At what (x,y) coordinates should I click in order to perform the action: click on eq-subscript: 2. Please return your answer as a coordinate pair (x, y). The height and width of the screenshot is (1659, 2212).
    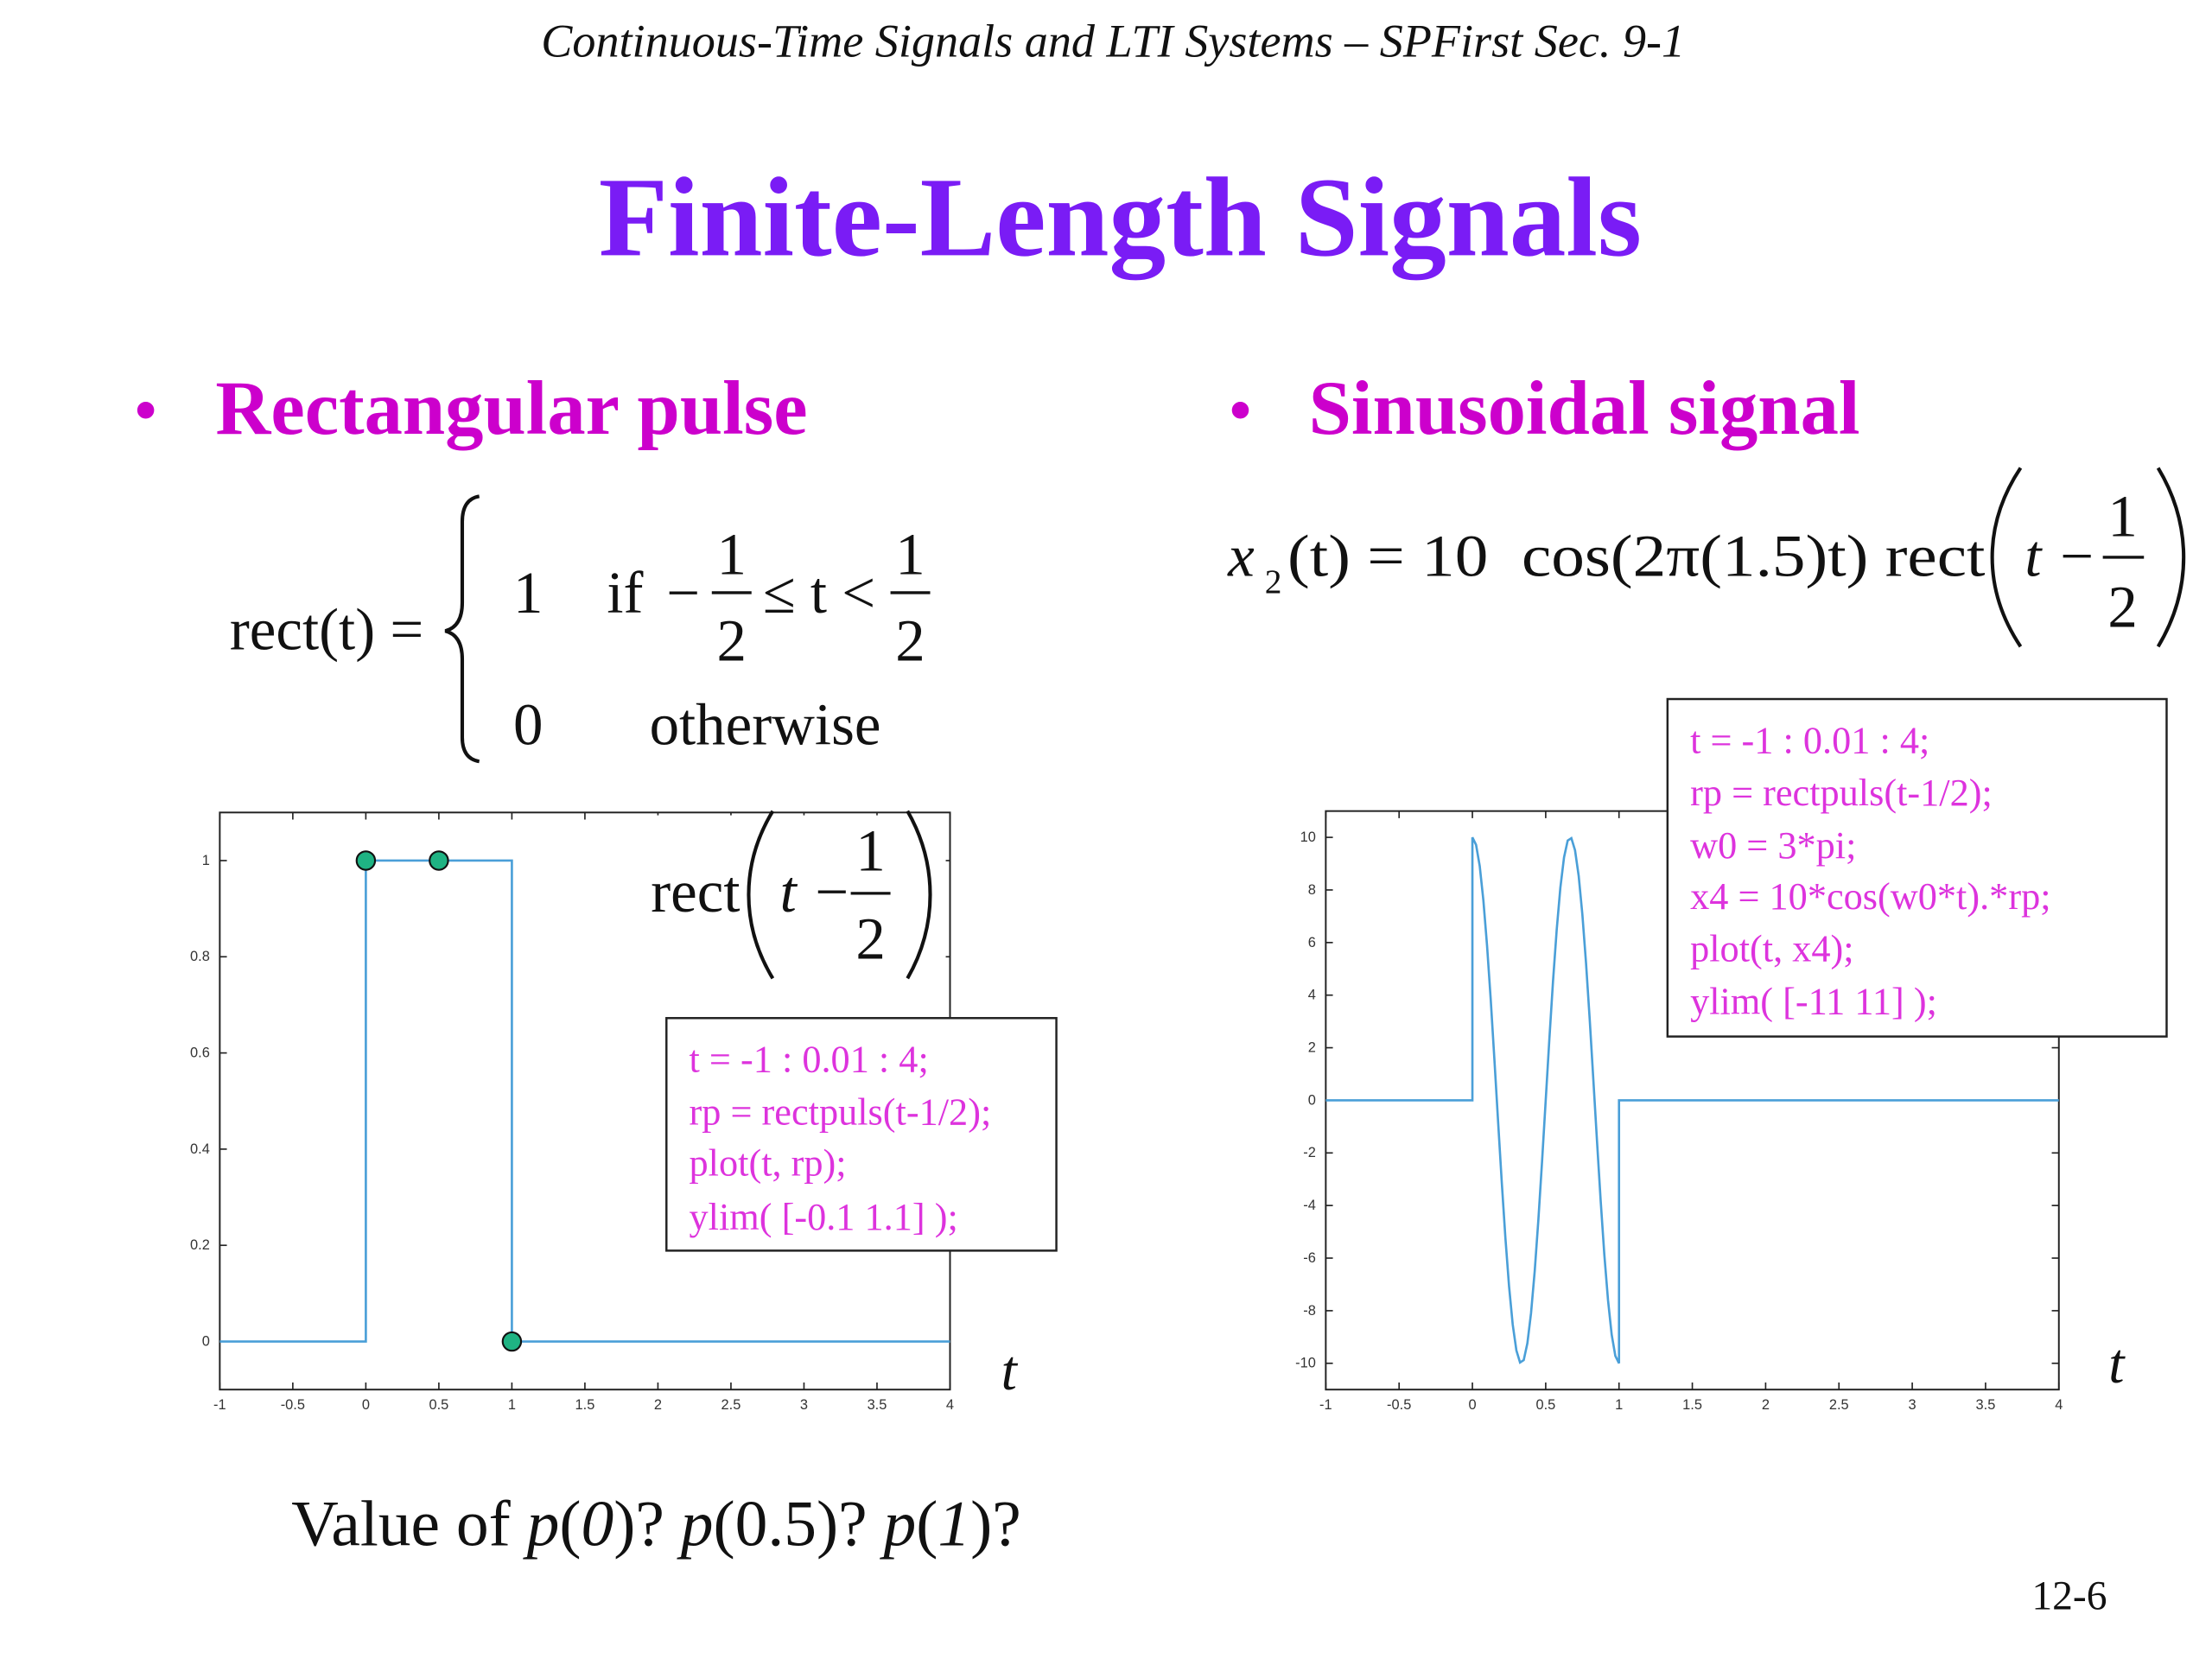
    Looking at the image, I should click on (1273, 582).